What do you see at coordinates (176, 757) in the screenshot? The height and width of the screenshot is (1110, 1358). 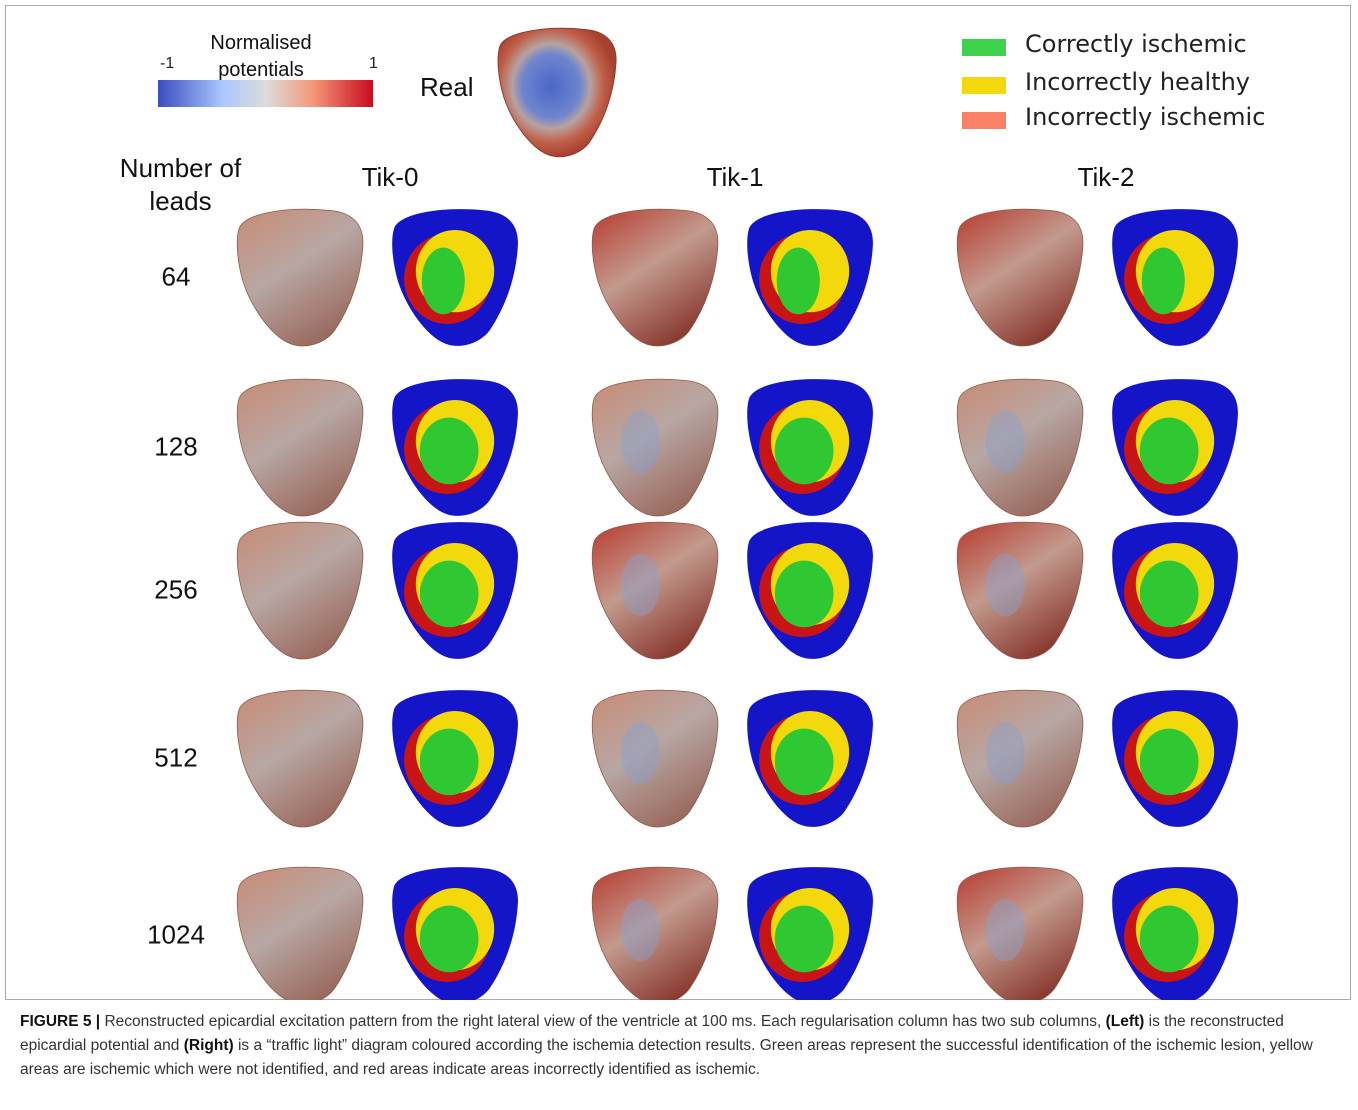 I see `row-label: 512` at bounding box center [176, 757].